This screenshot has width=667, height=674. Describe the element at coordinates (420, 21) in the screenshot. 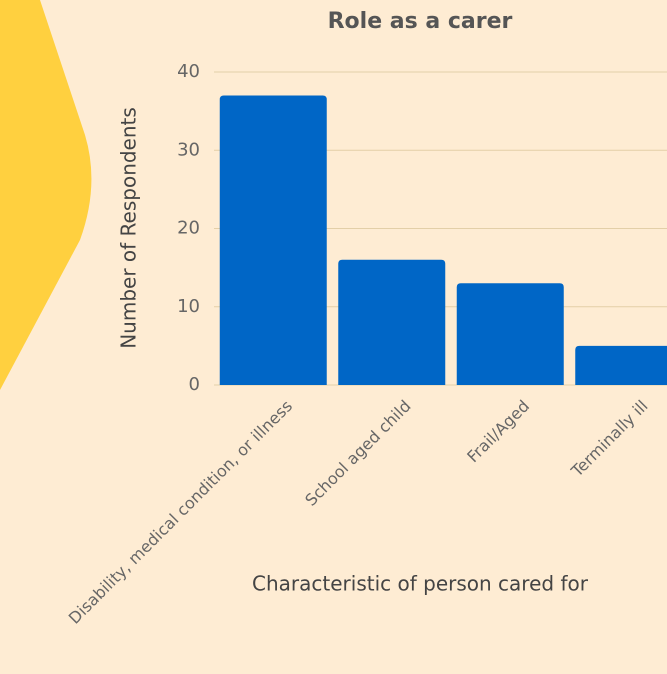

I see `chart-title: Role as a carer` at that location.